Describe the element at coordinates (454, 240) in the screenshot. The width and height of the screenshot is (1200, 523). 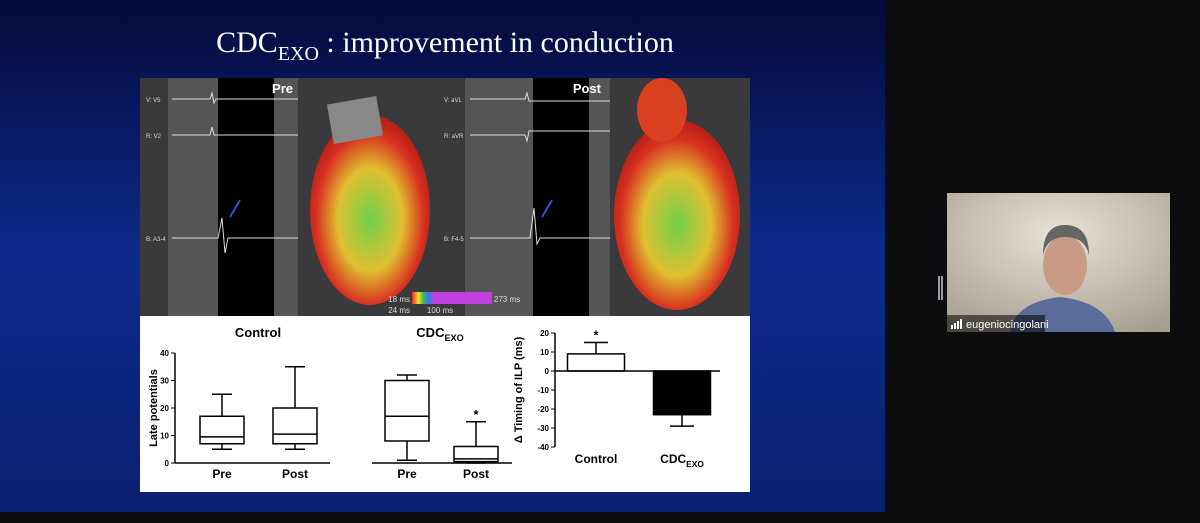
I see `channel-label: B: F4-5` at that location.